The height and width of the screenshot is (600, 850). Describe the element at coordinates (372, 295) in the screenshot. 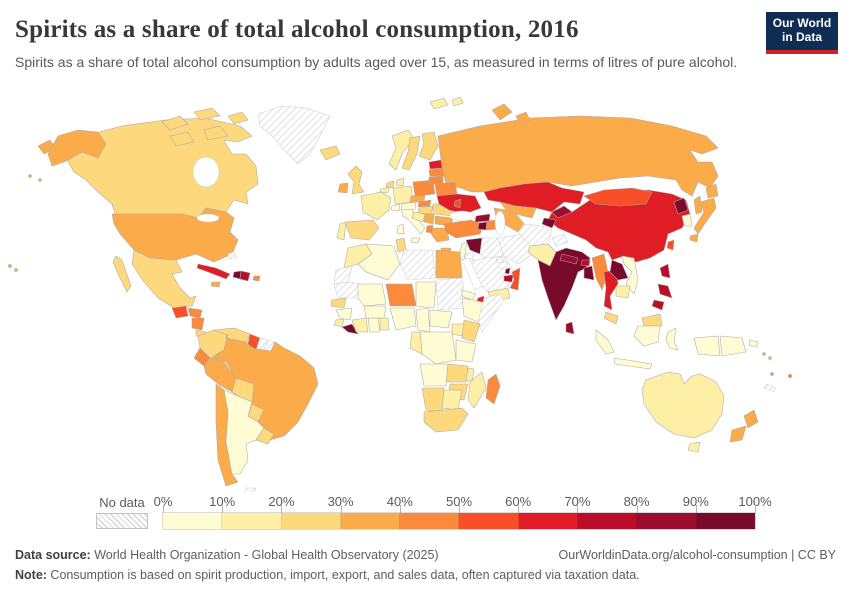

I see `country-mali` at that location.